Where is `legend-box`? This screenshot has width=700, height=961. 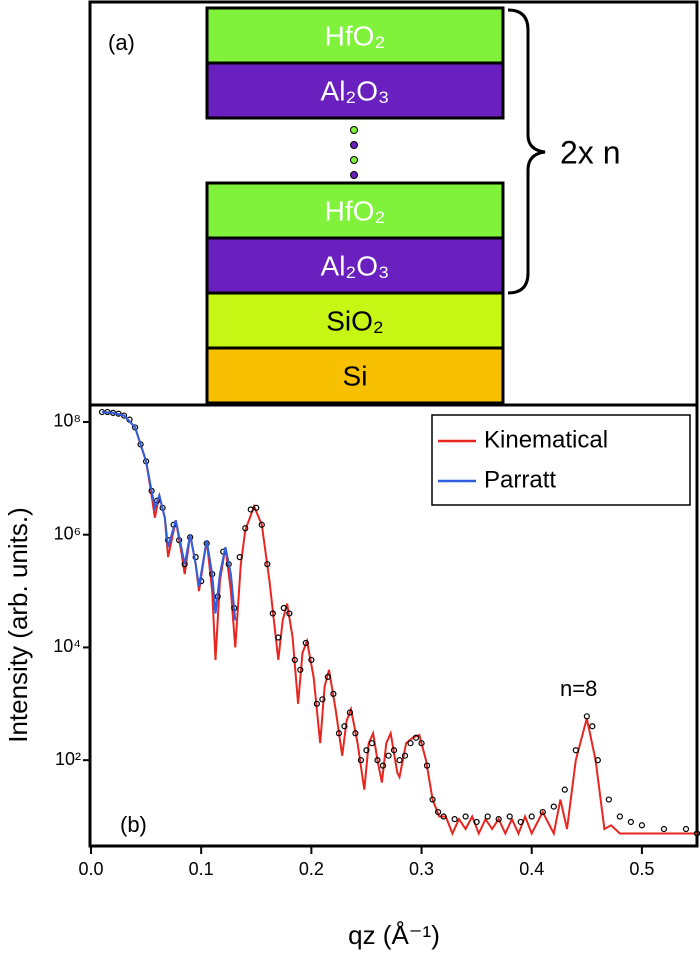
legend-box is located at coordinates (561, 460).